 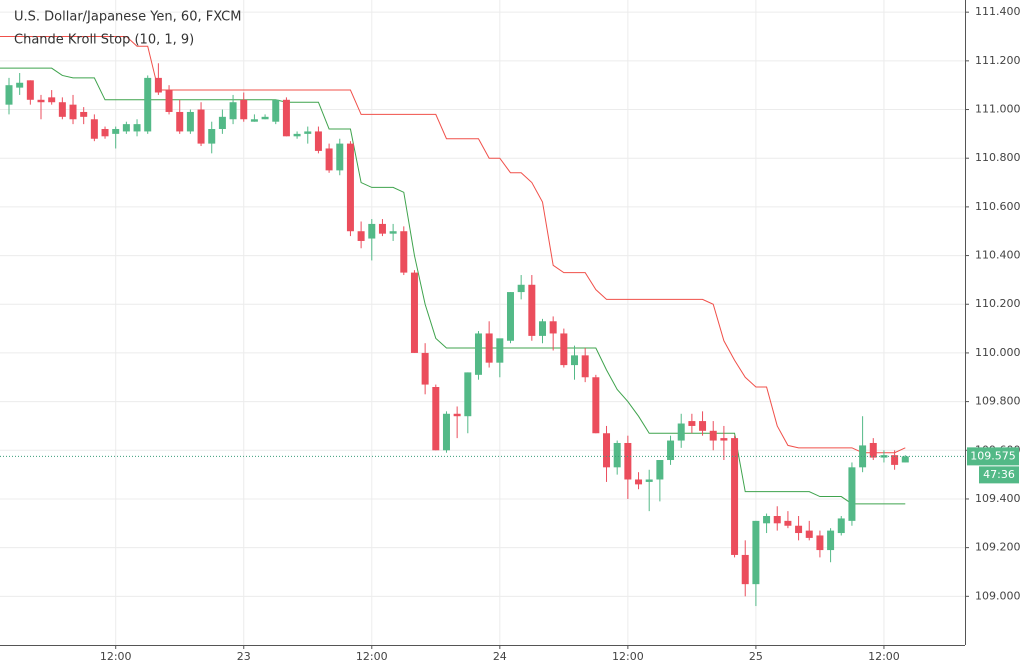 I want to click on y-tick-label: 110.400, so click(x=998, y=255).